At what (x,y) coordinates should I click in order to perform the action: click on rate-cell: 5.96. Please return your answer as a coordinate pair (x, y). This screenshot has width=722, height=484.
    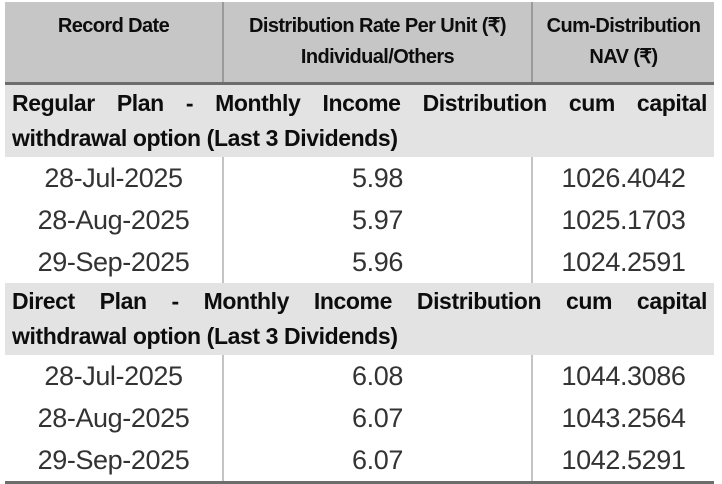
    Looking at the image, I should click on (378, 262).